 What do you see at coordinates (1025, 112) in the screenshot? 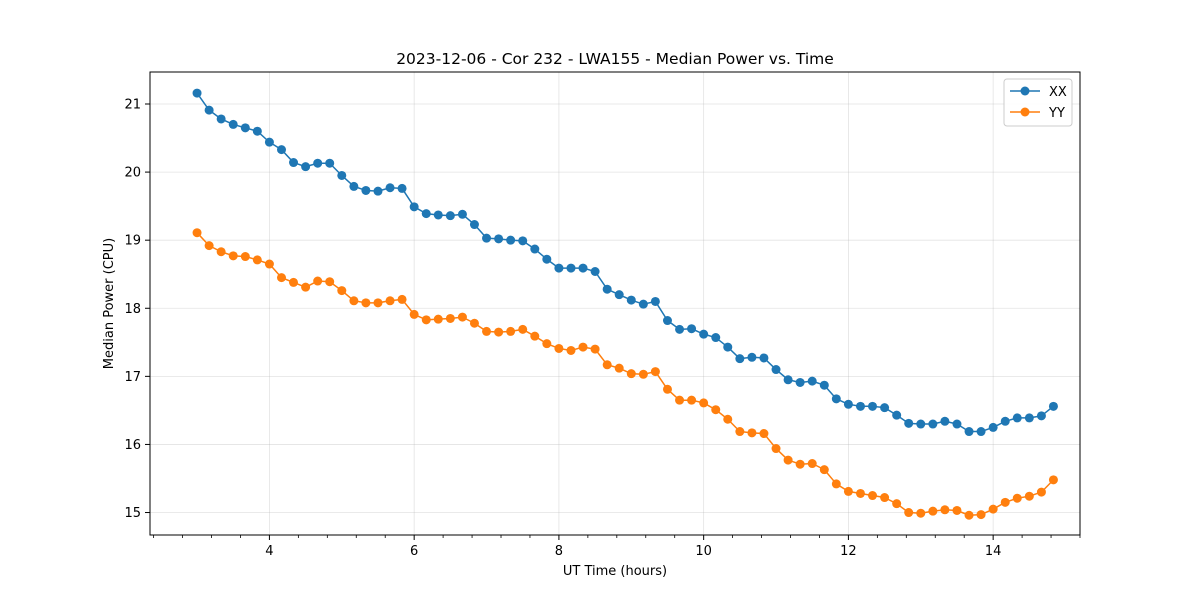
I see `legend-marker-yy` at bounding box center [1025, 112].